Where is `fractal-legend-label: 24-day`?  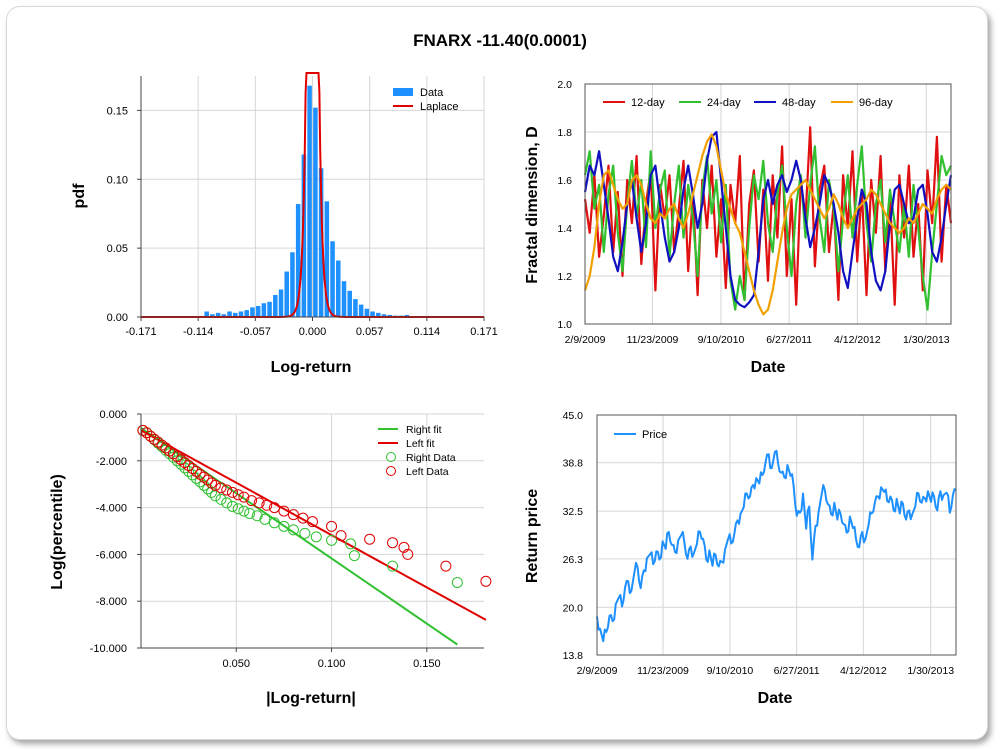 fractal-legend-label: 24-day is located at coordinates (724, 103).